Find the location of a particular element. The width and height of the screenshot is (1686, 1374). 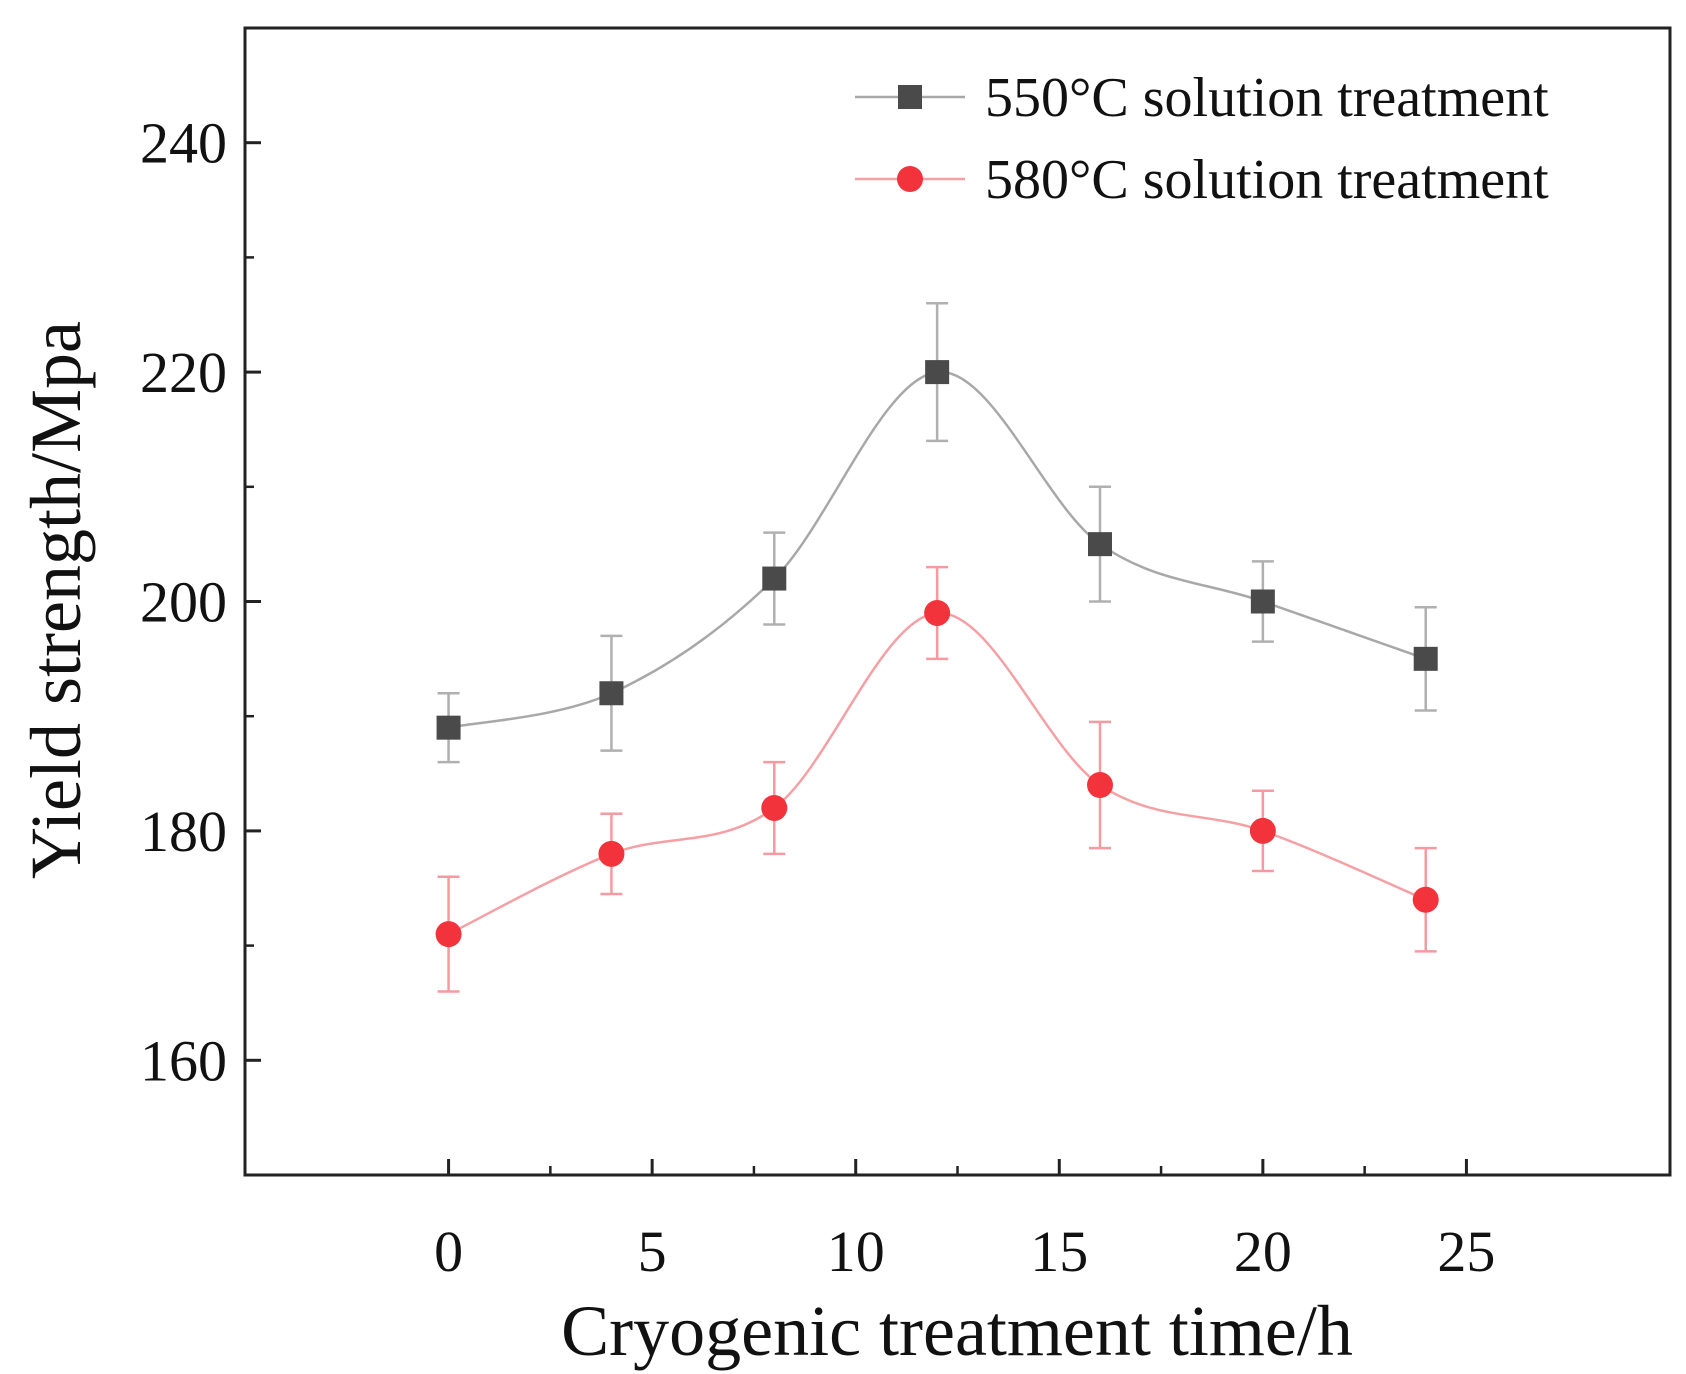

x-tick-label: 10 is located at coordinates (856, 1251).